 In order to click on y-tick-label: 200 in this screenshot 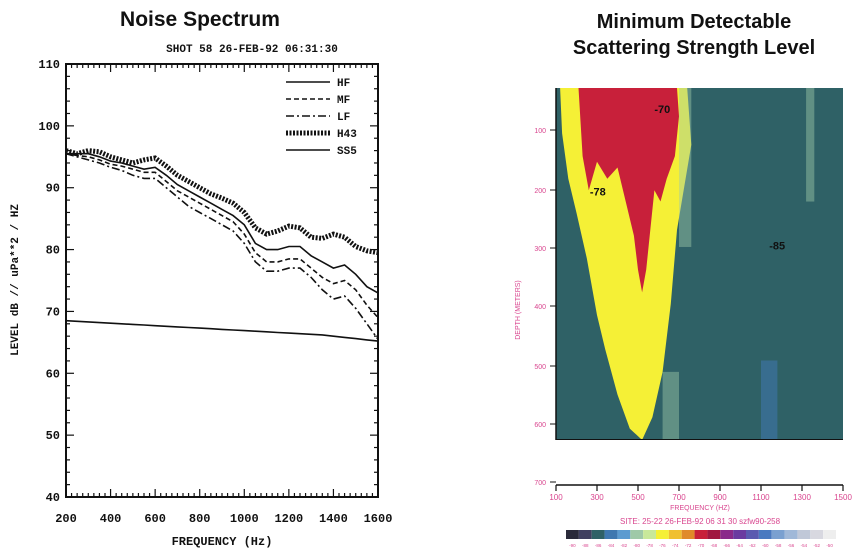, I will do `click(540, 191)`.